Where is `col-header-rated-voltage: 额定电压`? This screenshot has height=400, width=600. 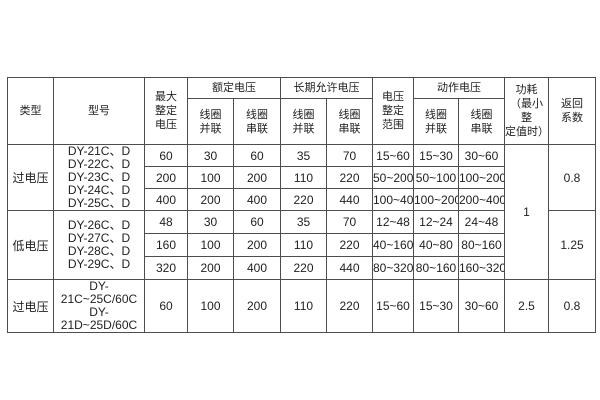
col-header-rated-voltage: 额定电压 is located at coordinates (234, 88).